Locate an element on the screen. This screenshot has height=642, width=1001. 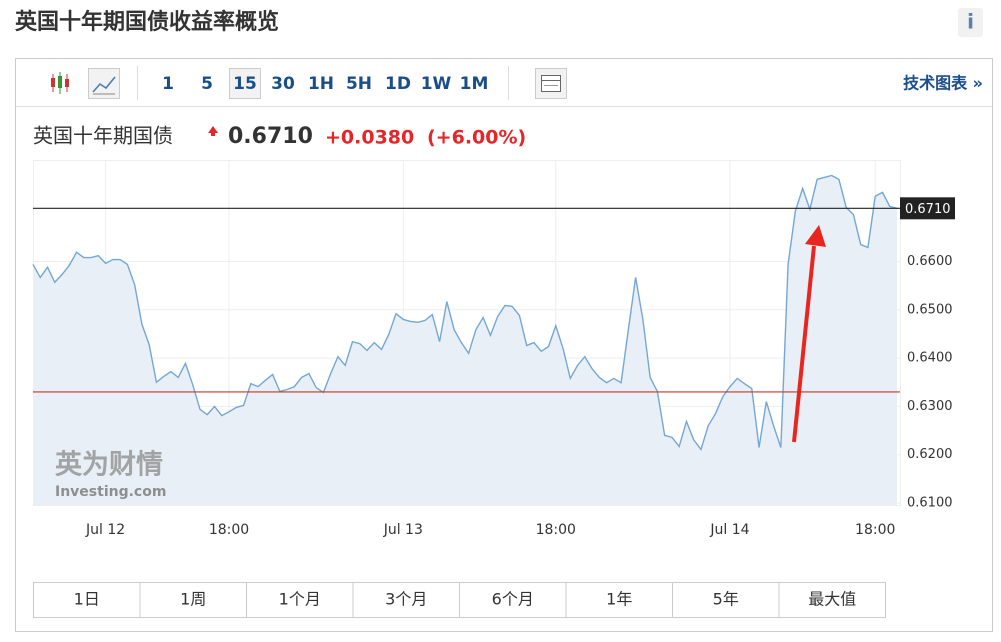
range-label: 1个月 is located at coordinates (300, 599).